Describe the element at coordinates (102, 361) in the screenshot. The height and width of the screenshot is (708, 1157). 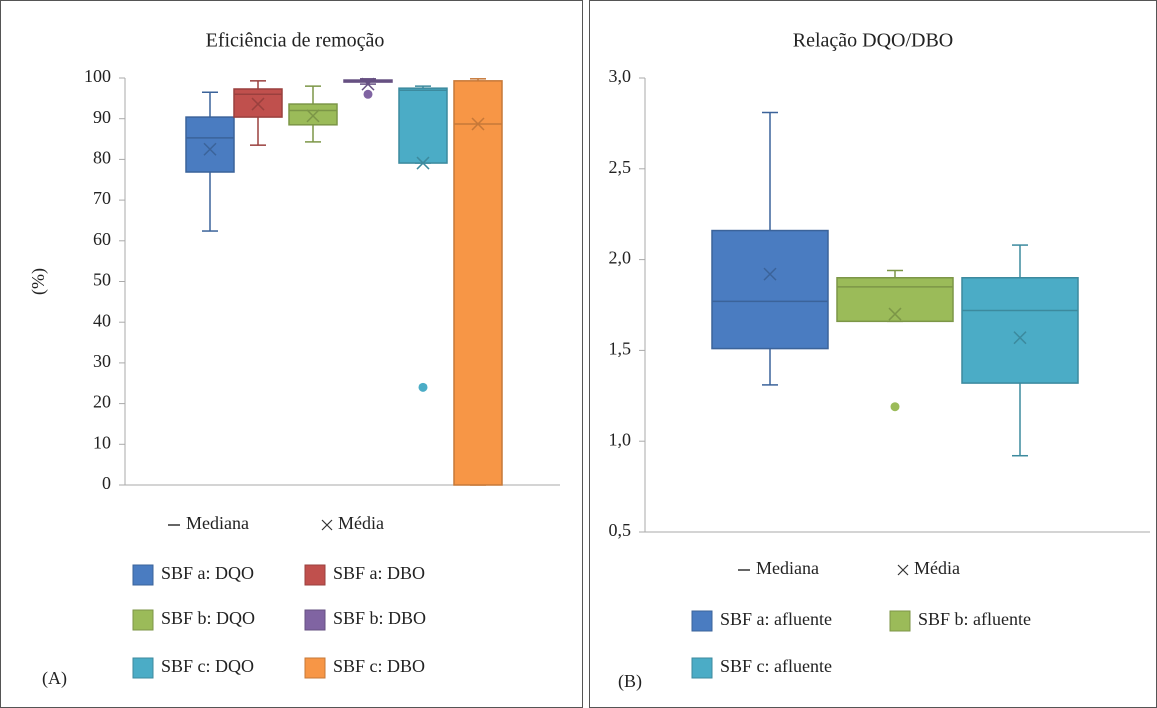
I see `y-tick-label: 30` at that location.